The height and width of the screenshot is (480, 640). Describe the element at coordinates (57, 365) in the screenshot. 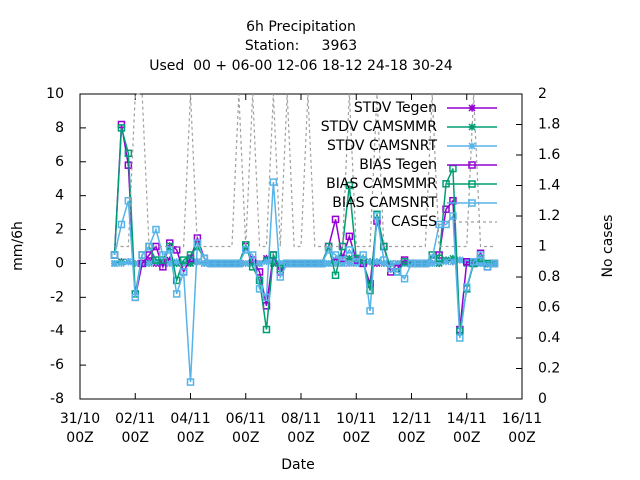

I see `y-tick-label: -6` at that location.